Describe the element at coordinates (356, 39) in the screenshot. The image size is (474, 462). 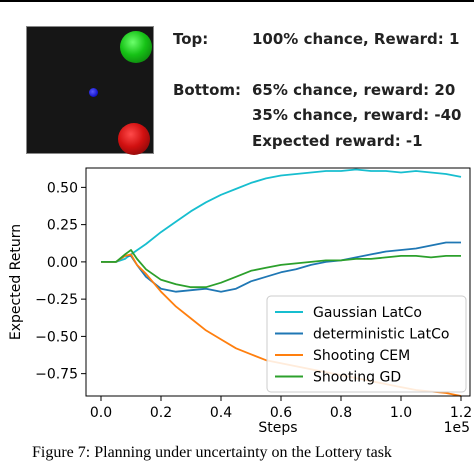
I see `top-description: 100% chance, Reward: 1` at that location.